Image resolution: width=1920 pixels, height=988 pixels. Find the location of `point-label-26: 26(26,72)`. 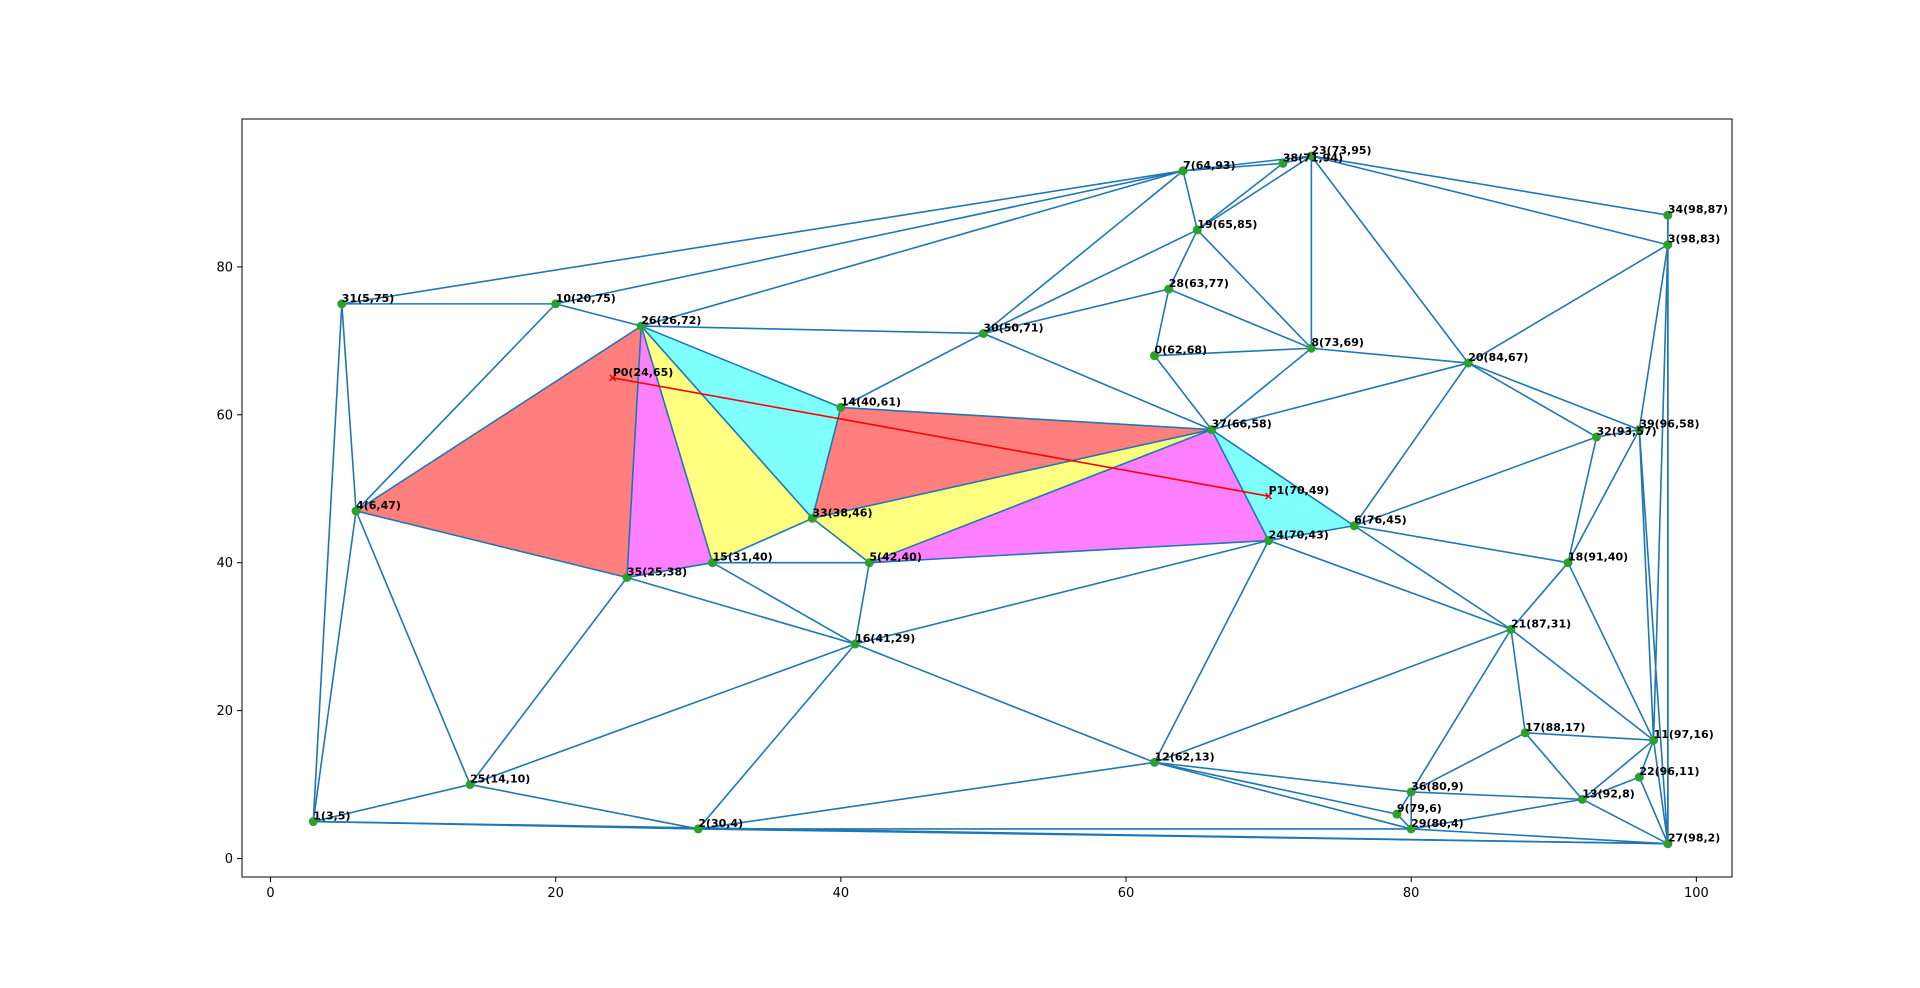

point-label-26: 26(26,72) is located at coordinates (671, 320).